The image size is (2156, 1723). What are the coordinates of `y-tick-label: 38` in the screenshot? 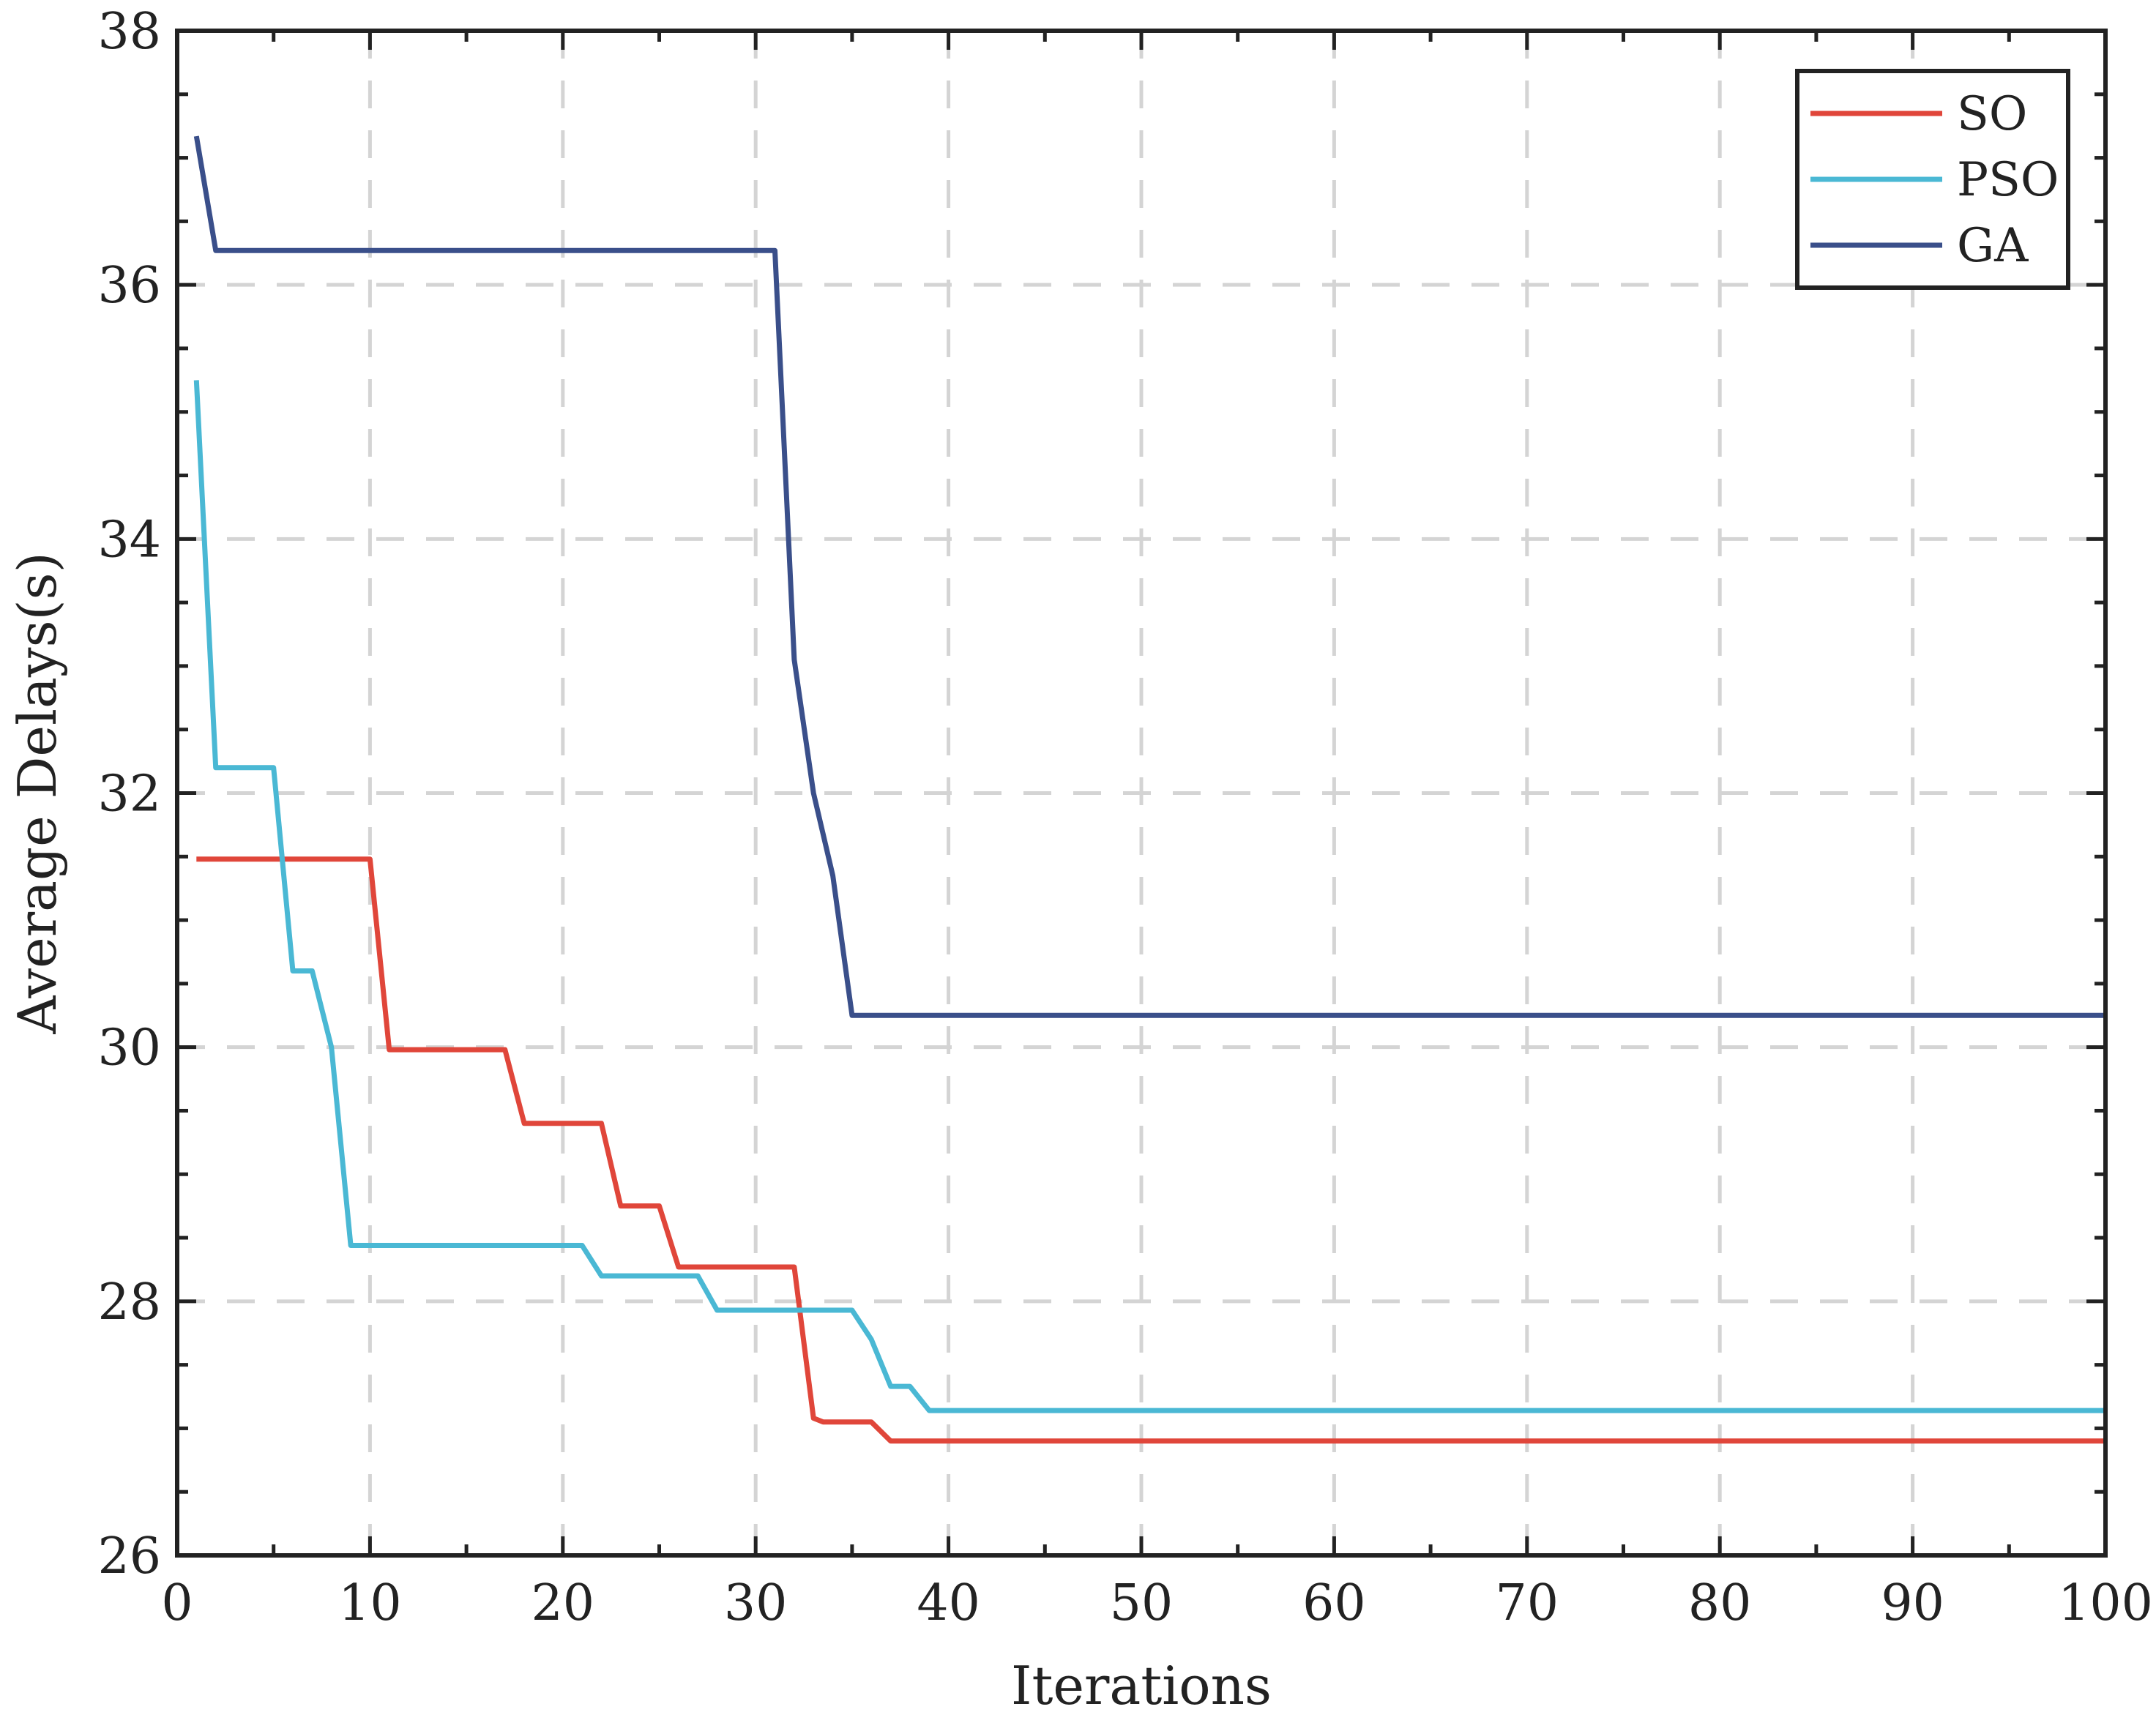 It's located at (129, 32).